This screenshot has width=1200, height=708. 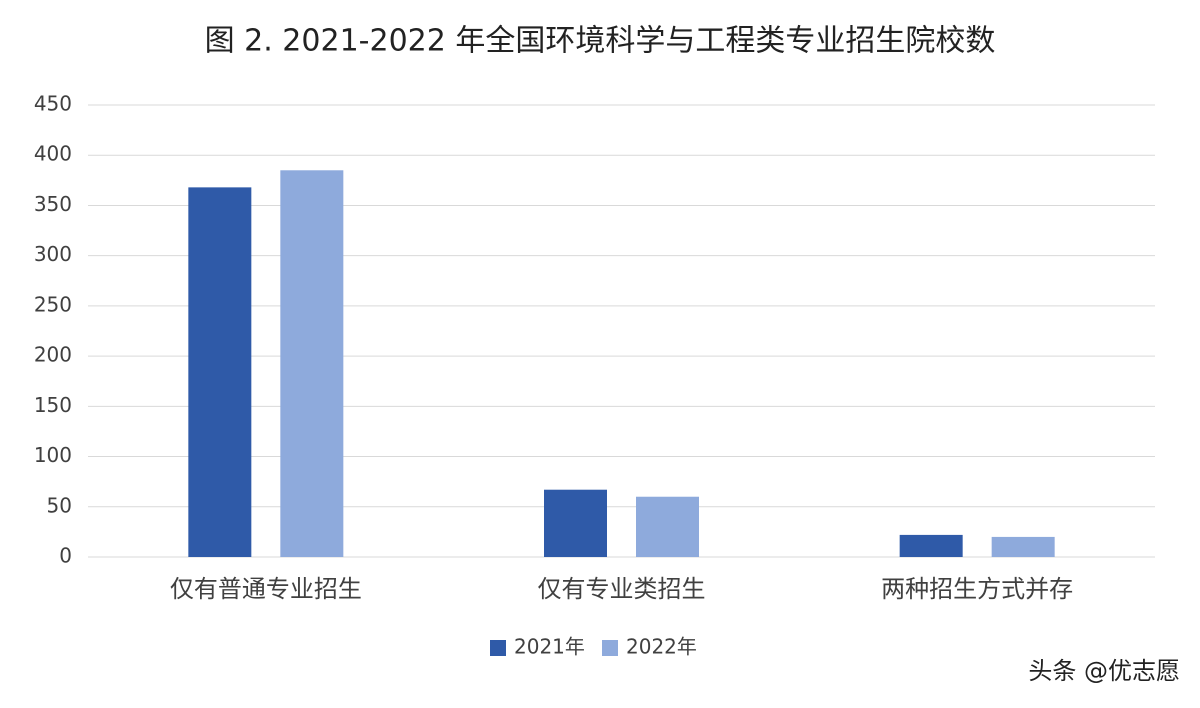 What do you see at coordinates (65, 556) in the screenshot?
I see `y-tick-label: 0` at bounding box center [65, 556].